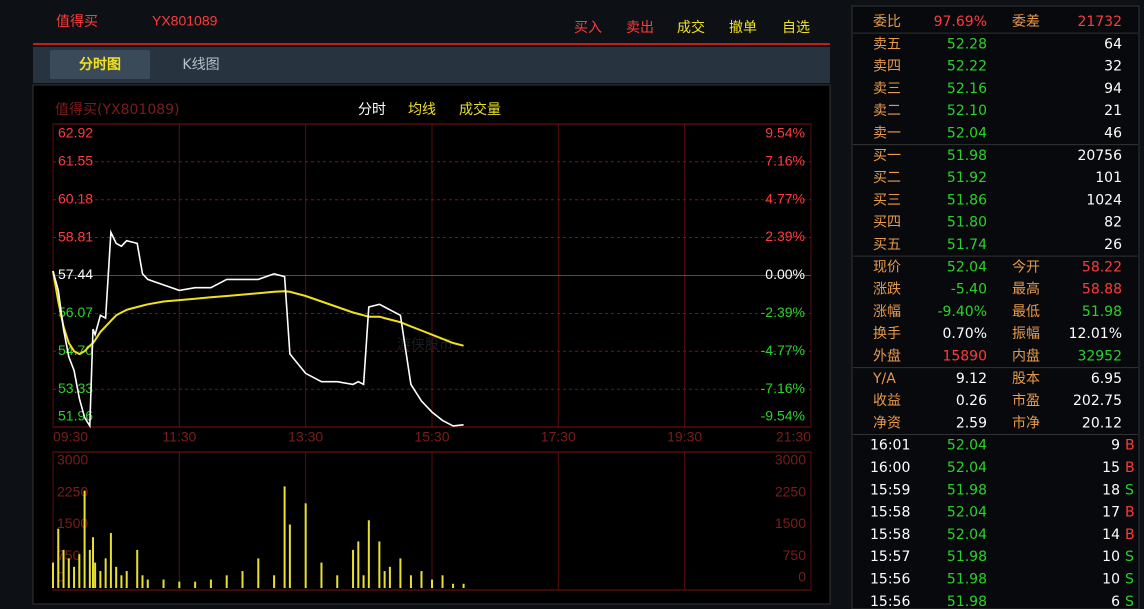 The height and width of the screenshot is (609, 1144). What do you see at coordinates (1111, 490) in the screenshot?
I see `quote-cell: 18` at bounding box center [1111, 490].